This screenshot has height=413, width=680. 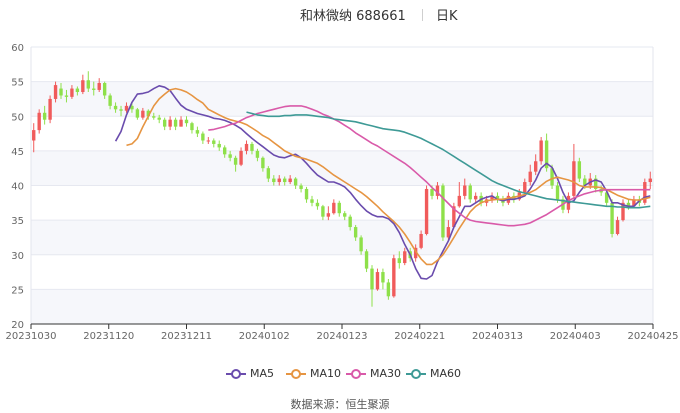 I want to click on data-source: 数据来源：恒生聚源, so click(x=340, y=404).